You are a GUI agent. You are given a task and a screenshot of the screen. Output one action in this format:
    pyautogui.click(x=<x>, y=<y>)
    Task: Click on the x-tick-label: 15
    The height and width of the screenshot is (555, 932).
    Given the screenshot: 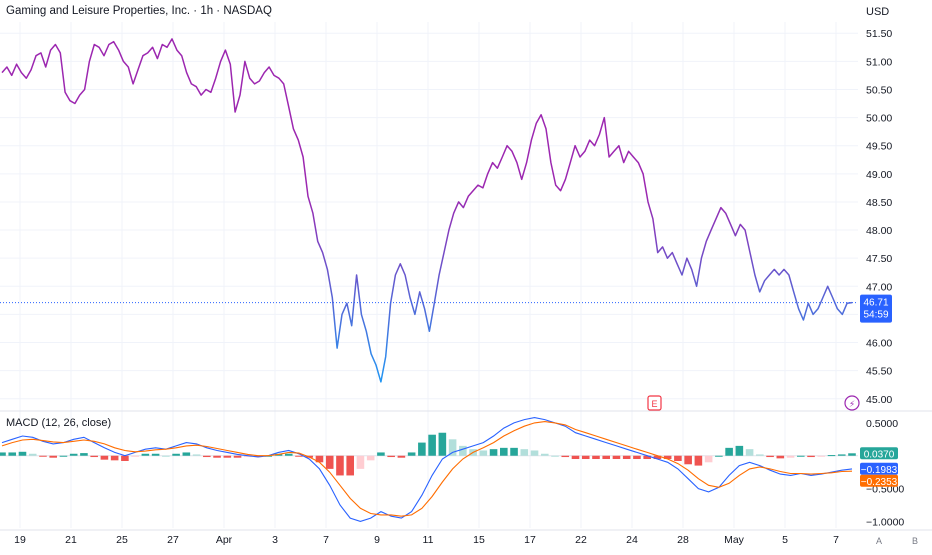 What is the action you would take?
    pyautogui.click(x=479, y=540)
    